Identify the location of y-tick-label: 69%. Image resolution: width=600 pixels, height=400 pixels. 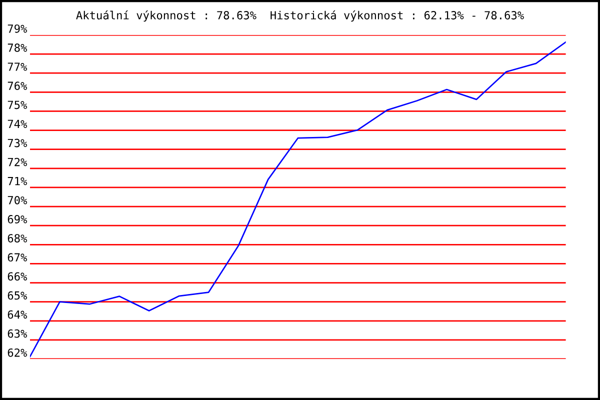
(18, 219).